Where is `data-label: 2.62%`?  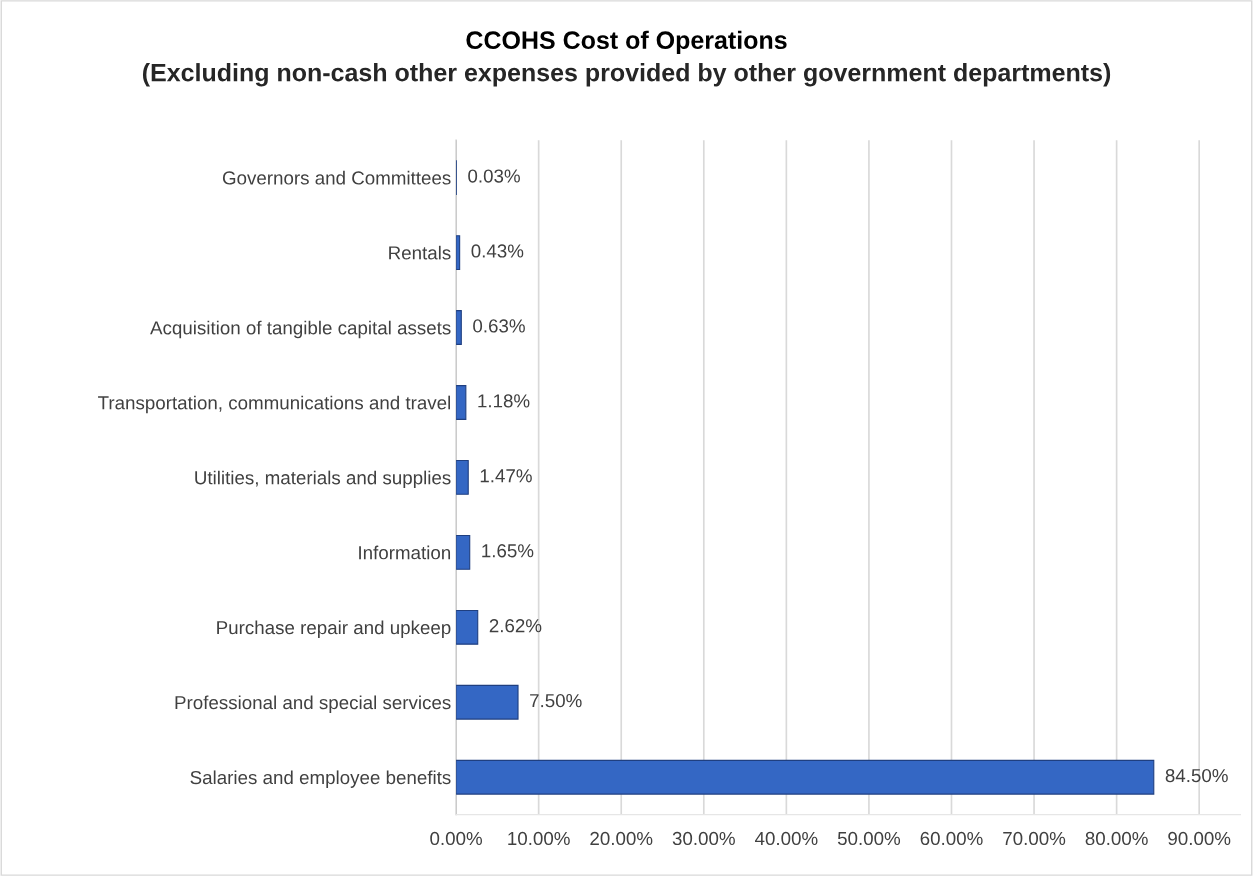 data-label: 2.62% is located at coordinates (515, 626).